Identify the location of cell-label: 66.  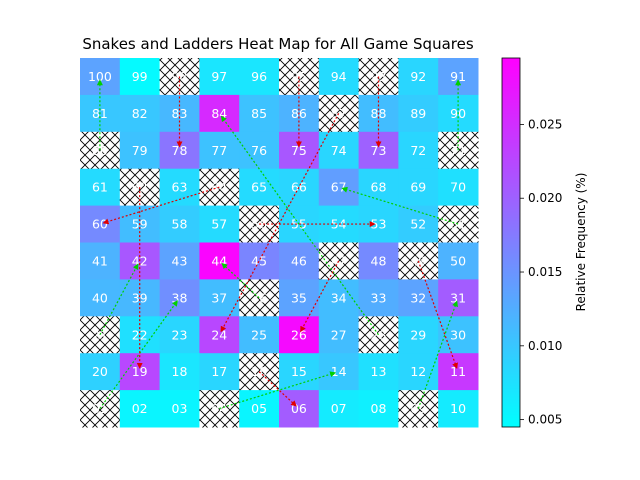
(299, 187).